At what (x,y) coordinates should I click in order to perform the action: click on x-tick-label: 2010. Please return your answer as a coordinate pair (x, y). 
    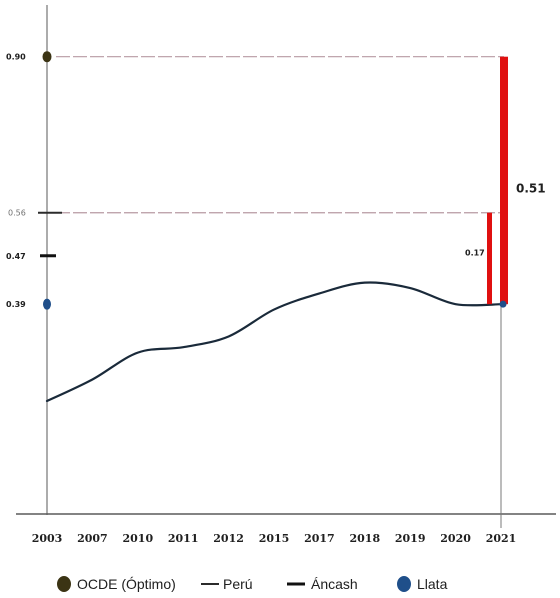
    Looking at the image, I should click on (137, 538).